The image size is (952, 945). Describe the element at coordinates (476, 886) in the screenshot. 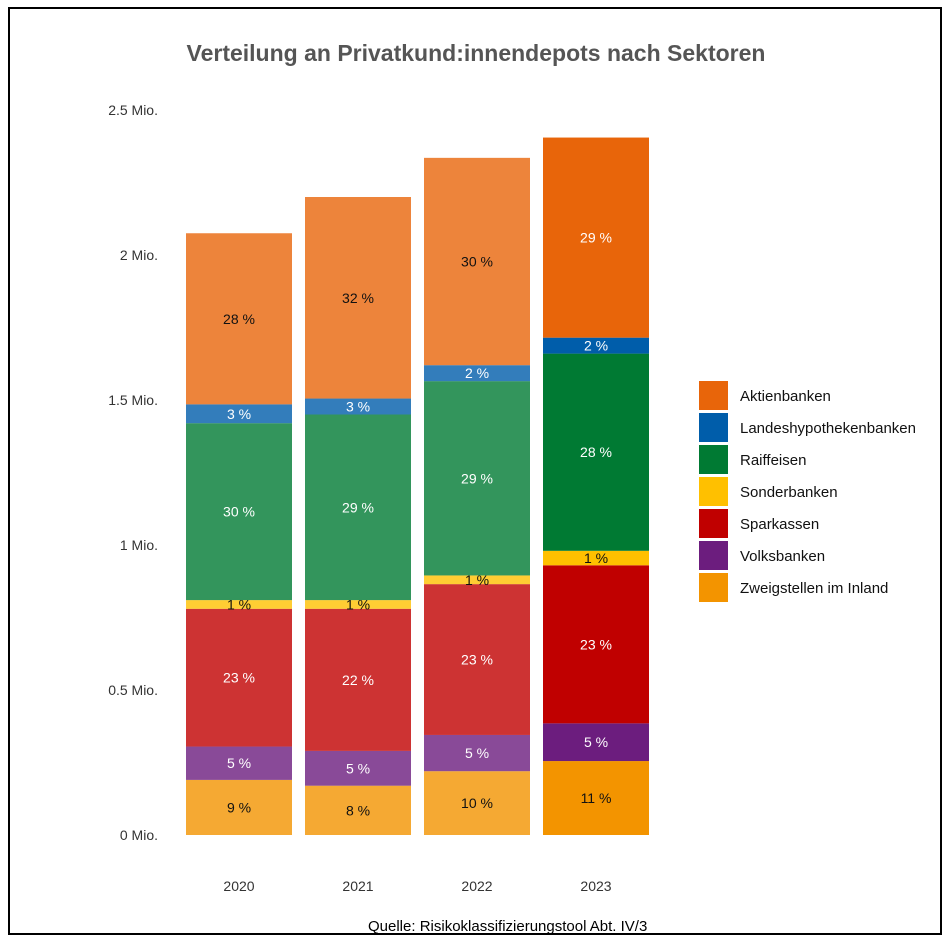

I see `x-tick-label: 2022` at that location.